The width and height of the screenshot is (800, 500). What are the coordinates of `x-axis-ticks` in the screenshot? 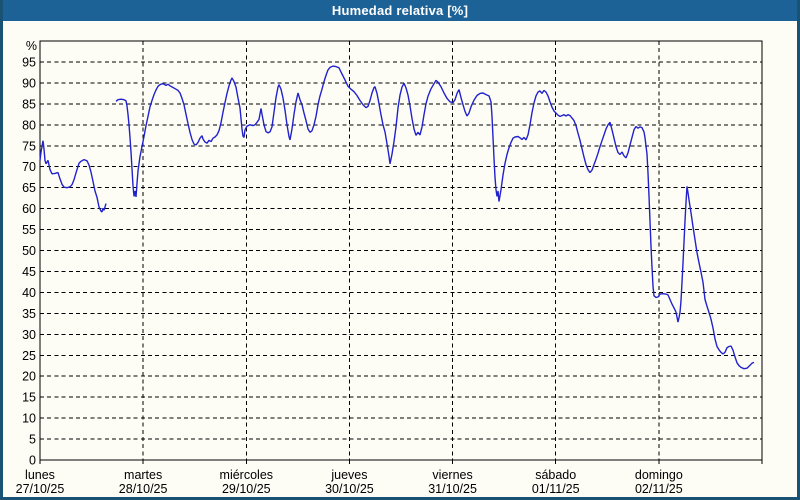 It's located at (401, 462).